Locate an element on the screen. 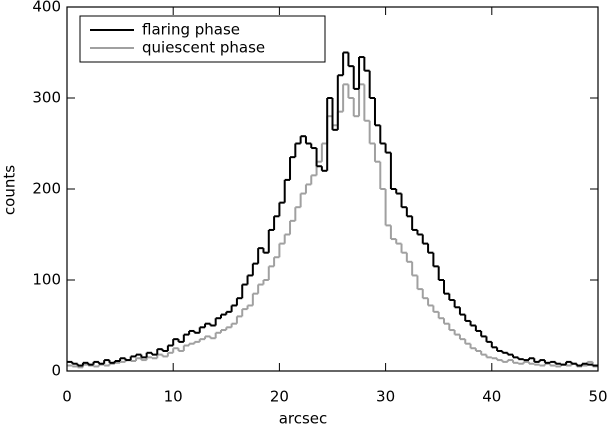  legend-label: quiescent phase is located at coordinates (203, 48).